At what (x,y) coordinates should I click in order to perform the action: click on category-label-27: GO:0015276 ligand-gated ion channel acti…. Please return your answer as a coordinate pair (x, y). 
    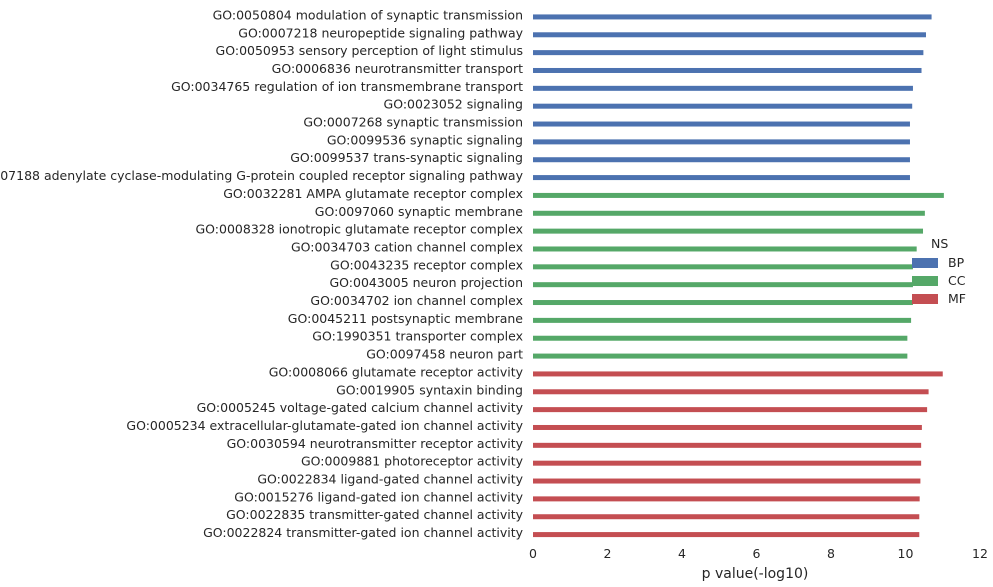
    Looking at the image, I should click on (378, 496).